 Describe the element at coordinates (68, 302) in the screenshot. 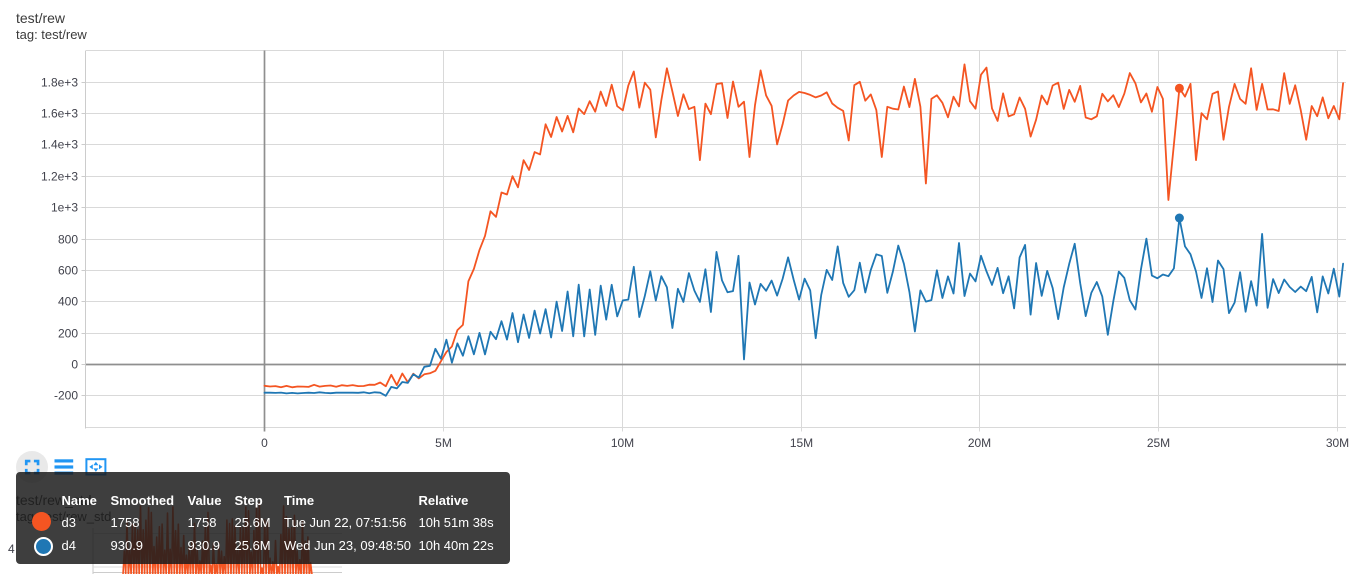

I see `svg-text: 400` at that location.